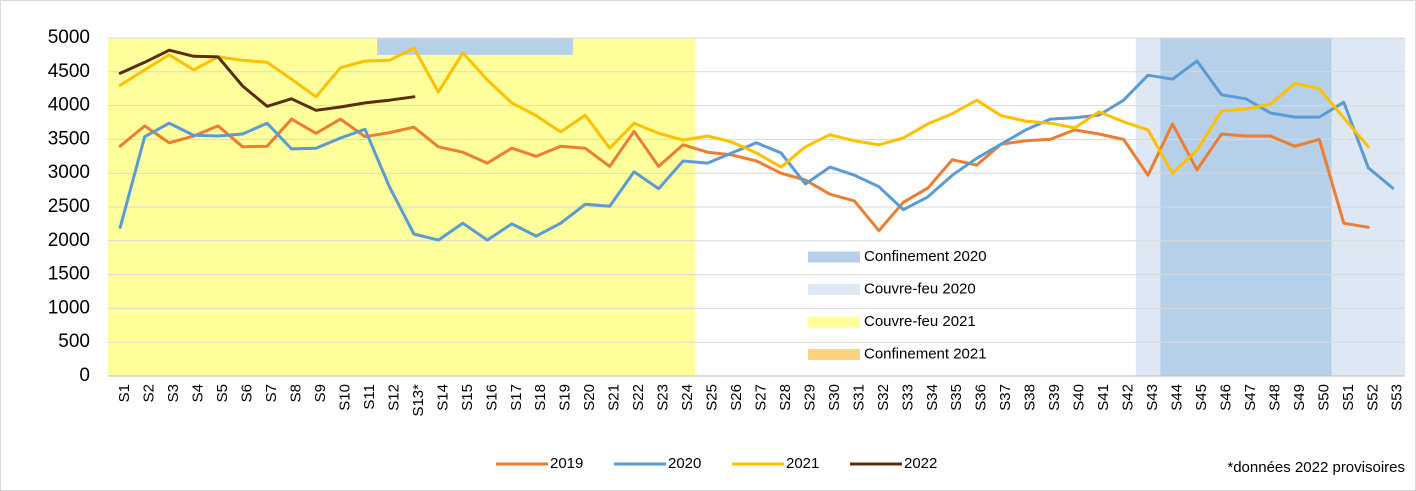 This screenshot has height=491, width=1416. I want to click on y-tick-label: 500, so click(74, 341).